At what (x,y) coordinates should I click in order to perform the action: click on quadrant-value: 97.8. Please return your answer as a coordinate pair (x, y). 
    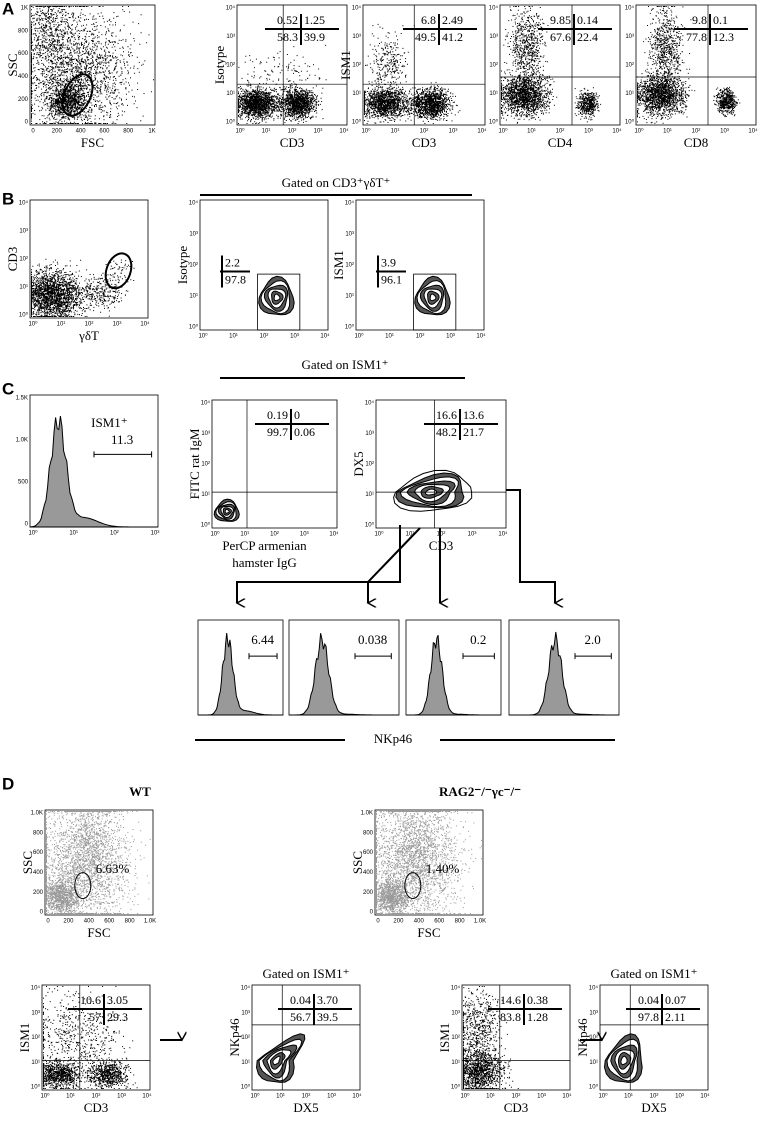
    Looking at the image, I should click on (648, 1017).